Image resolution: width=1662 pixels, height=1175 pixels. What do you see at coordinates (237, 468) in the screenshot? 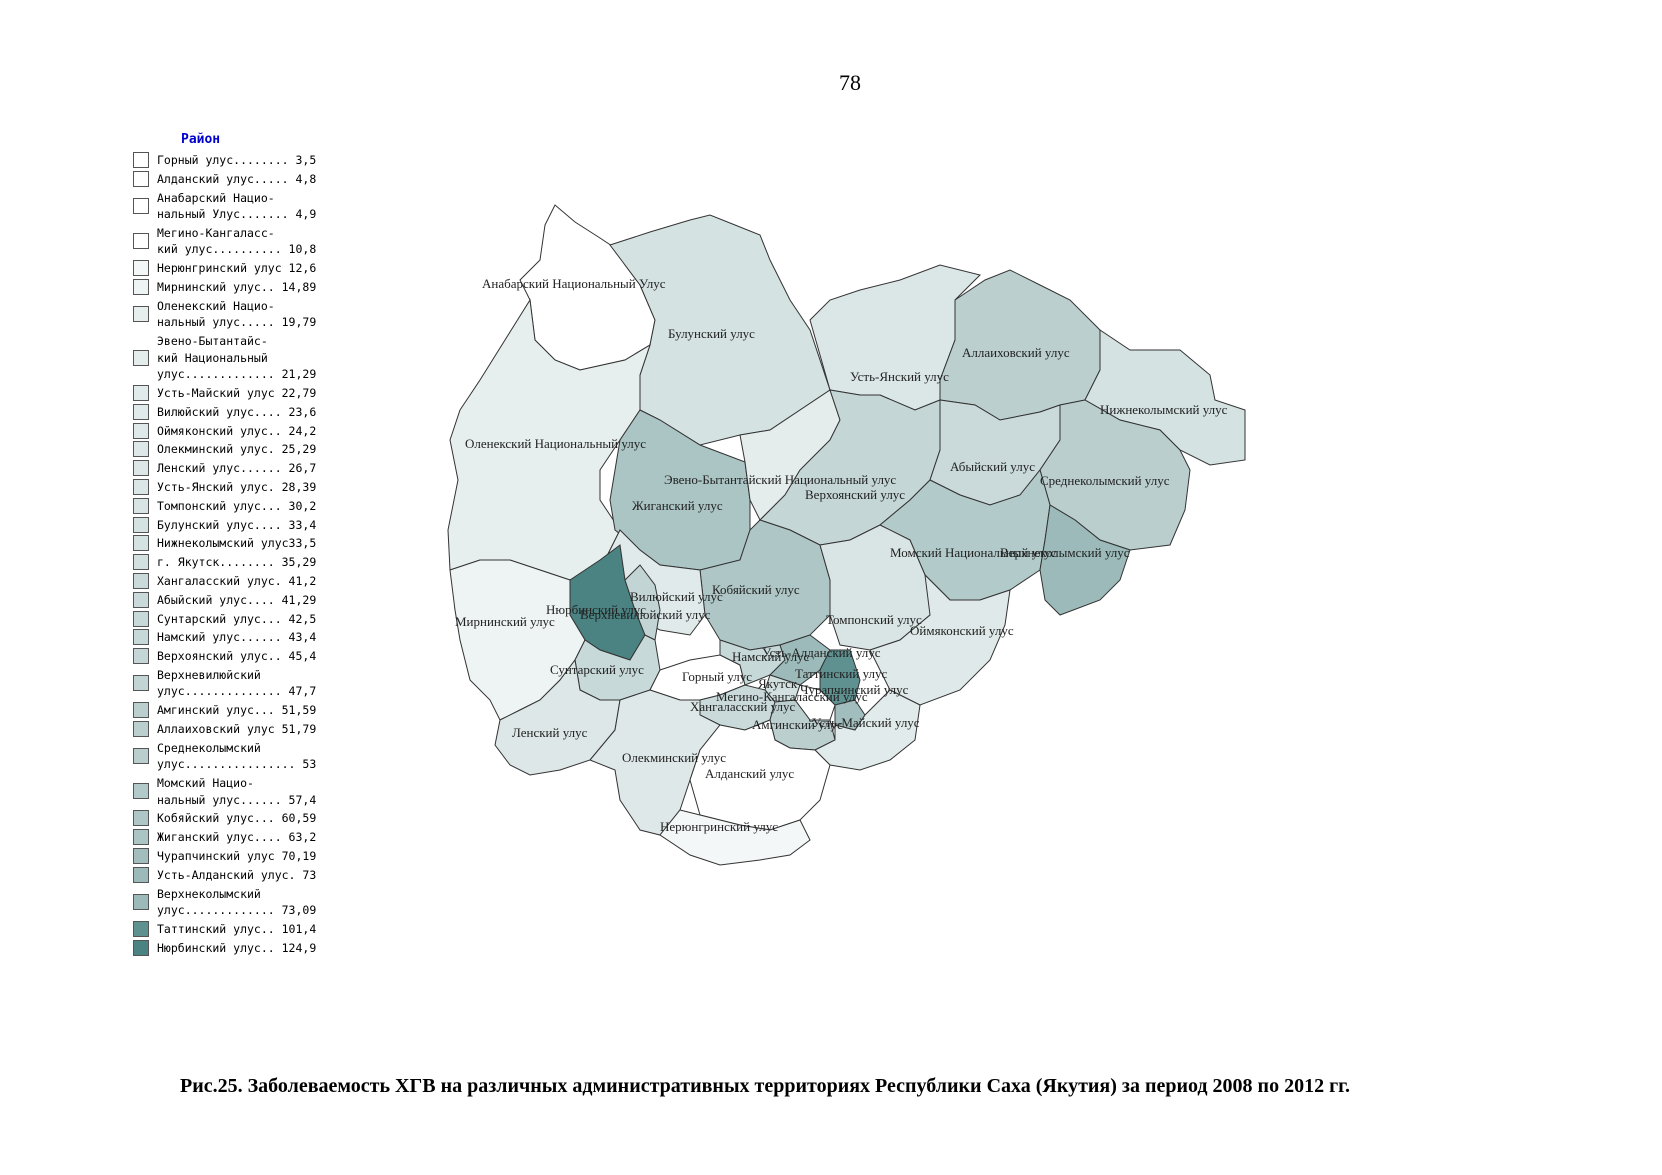
I see `legend-label: Ленский улус...... 26,7` at bounding box center [237, 468].